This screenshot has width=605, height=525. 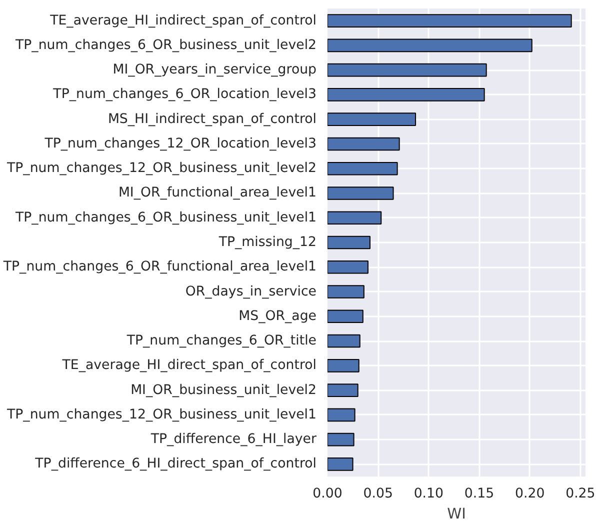 What do you see at coordinates (183, 20) in the screenshot?
I see `y-tick-label: TE_average_HI_indirect_span_of_control` at bounding box center [183, 20].